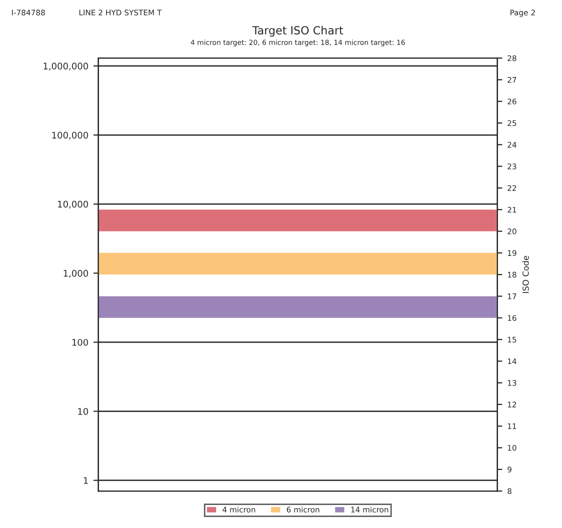 The height and width of the screenshot is (528, 562). Describe the element at coordinates (73, 204) in the screenshot. I see `y-tick-label: 10,000` at that location.